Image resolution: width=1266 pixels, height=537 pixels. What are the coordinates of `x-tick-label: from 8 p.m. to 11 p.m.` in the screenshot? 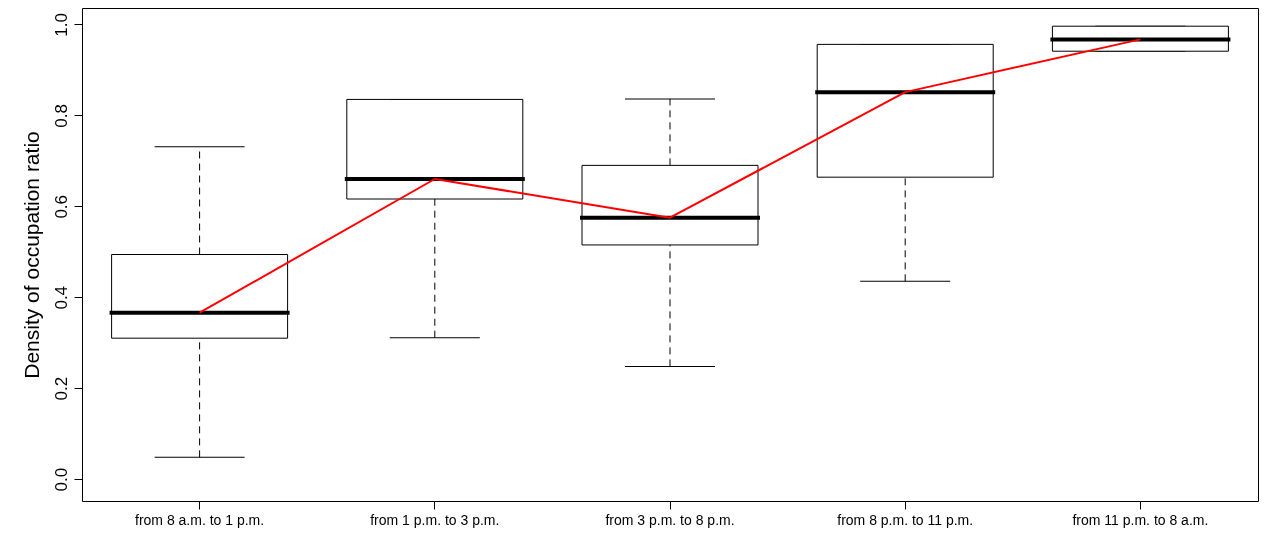 It's located at (905, 519).